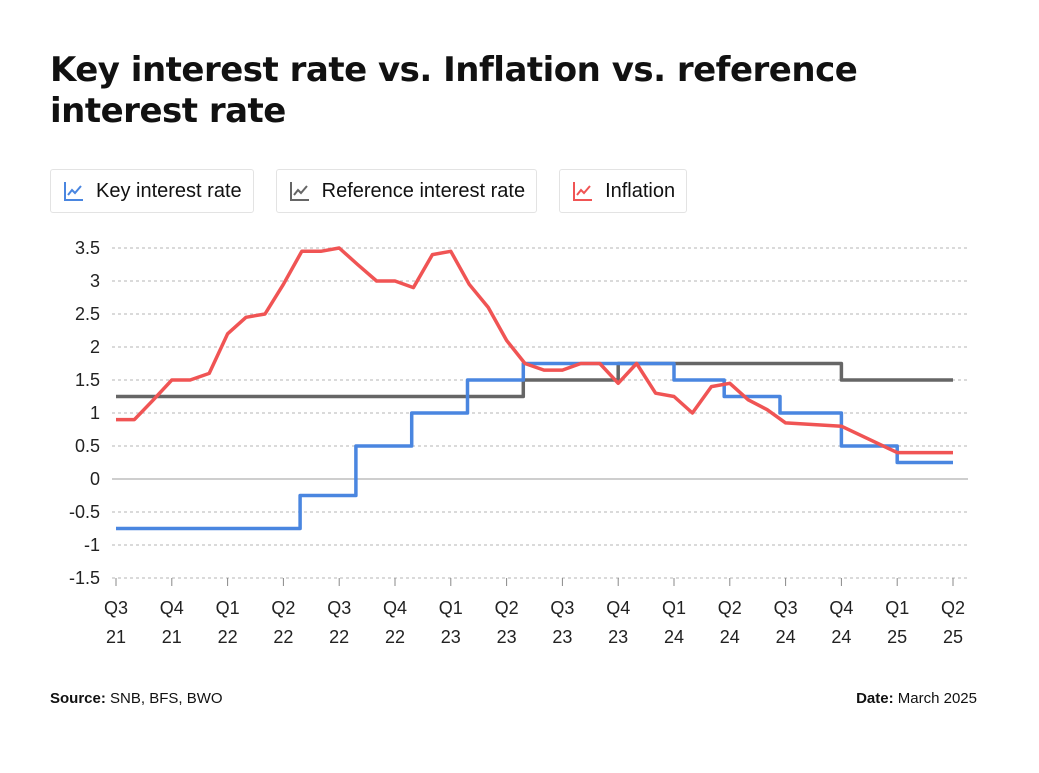 The height and width of the screenshot is (773, 1039). I want to click on y-tick-label: 2.5, so click(87, 314).